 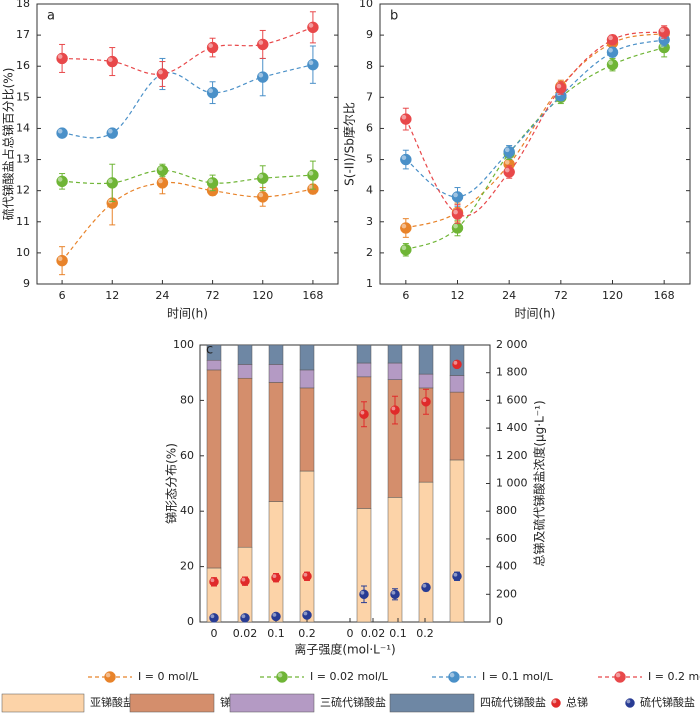 I want to click on legend-marker-body, so click(x=556, y=703).